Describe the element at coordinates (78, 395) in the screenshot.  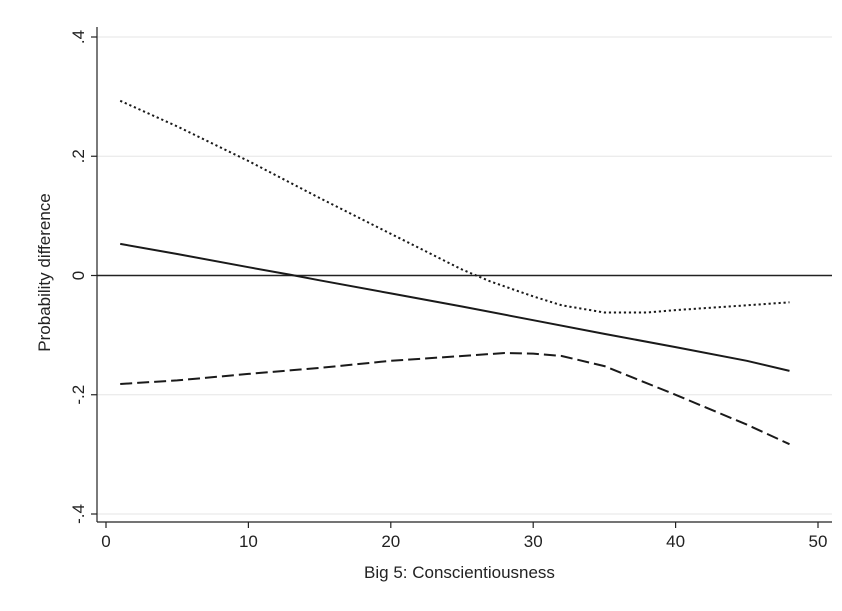
I see `y-tick-label: -.2` at that location.